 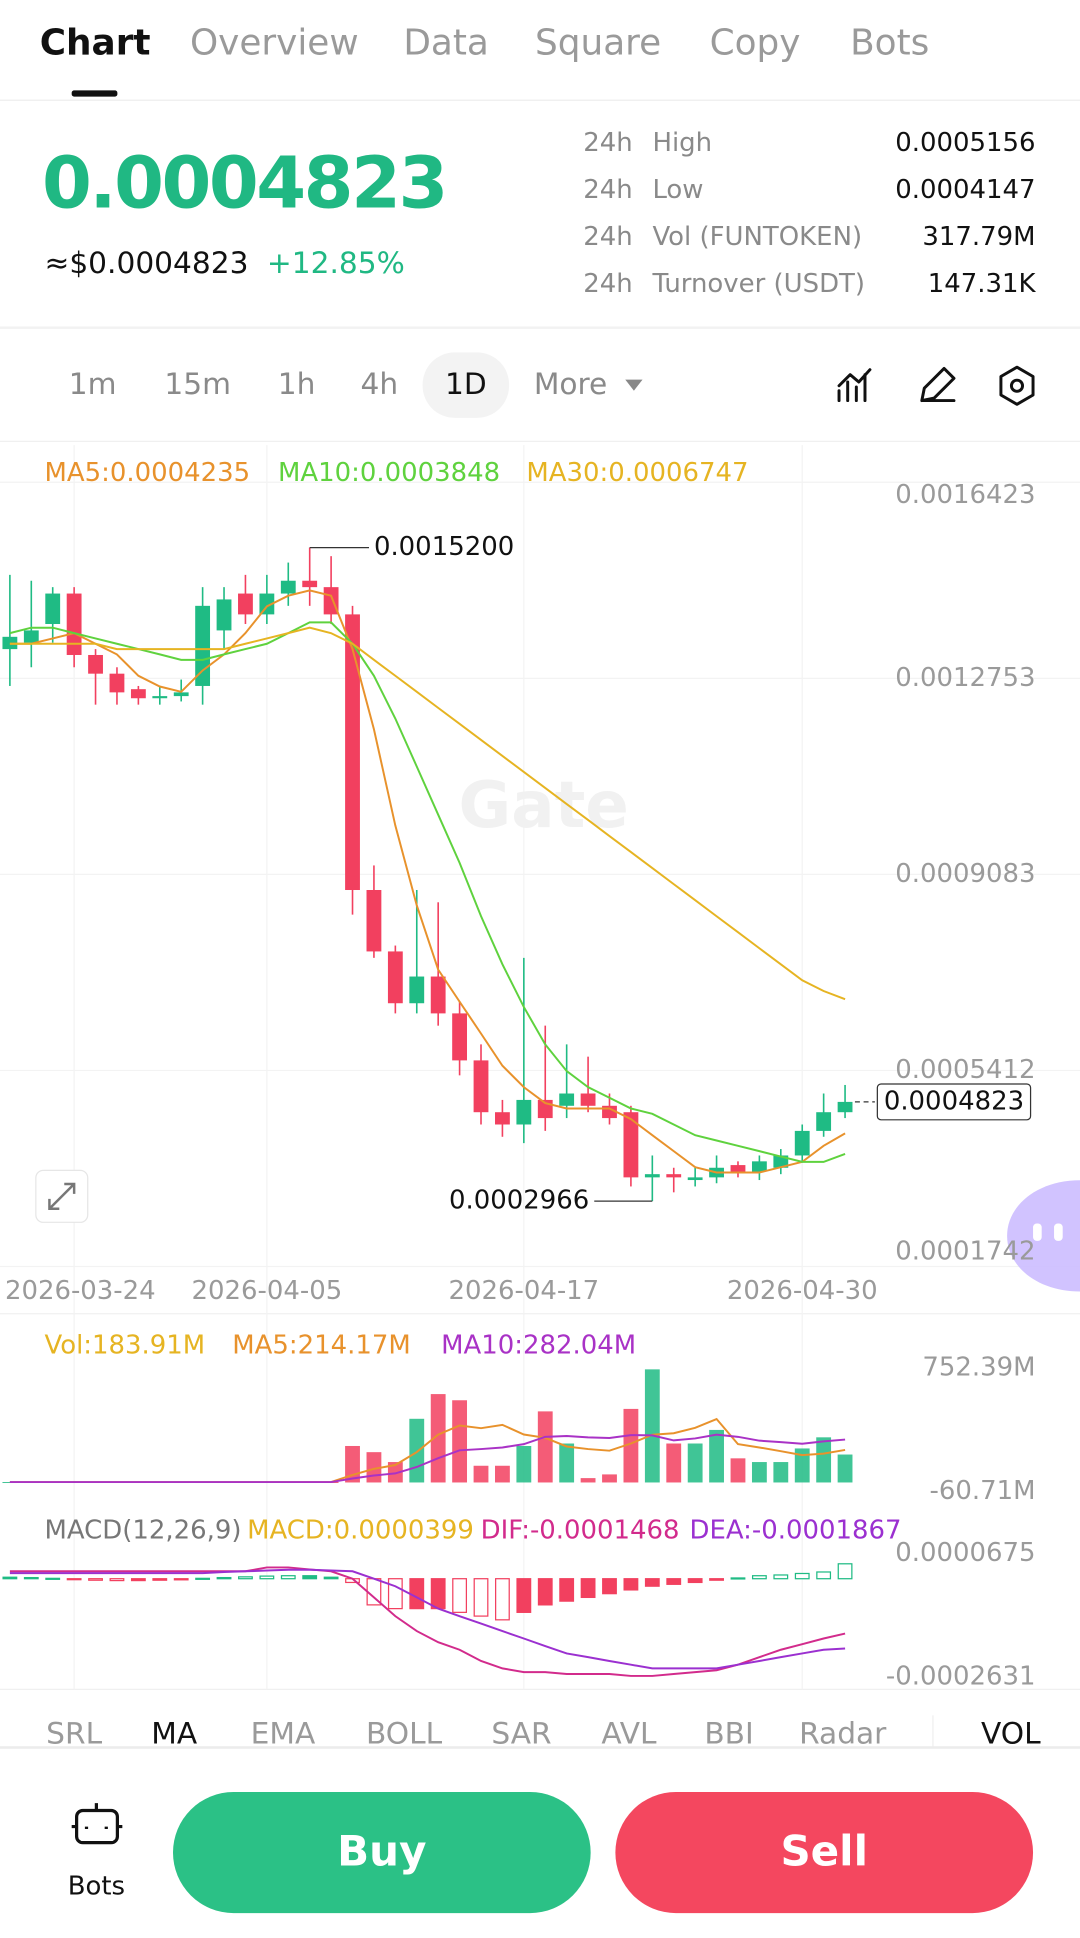 What do you see at coordinates (1011, 1733) in the screenshot?
I see `indicator-tab: VOL` at bounding box center [1011, 1733].